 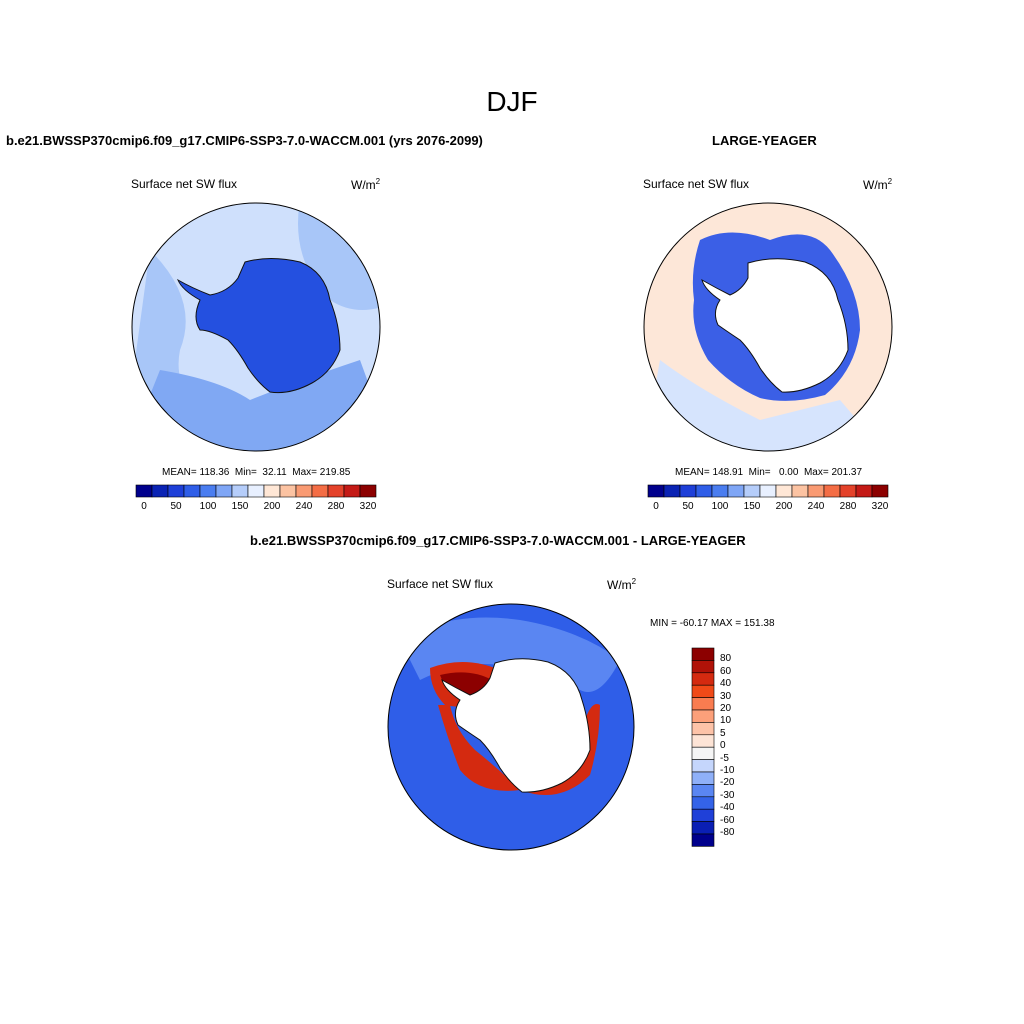 I want to click on panel3-antarctica, so click(x=516, y=725).